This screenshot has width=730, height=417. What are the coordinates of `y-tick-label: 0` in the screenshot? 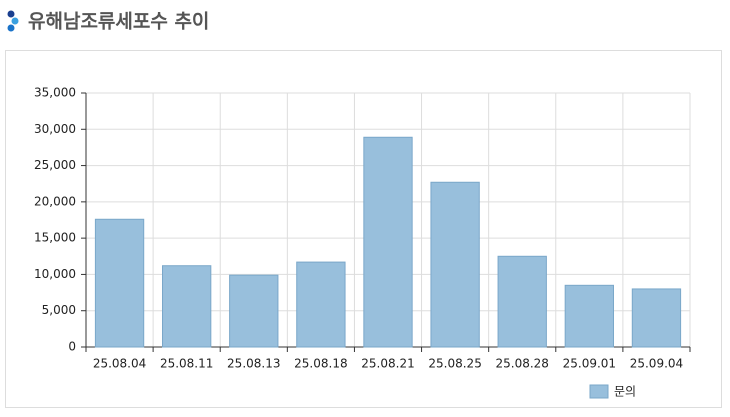 It's located at (72, 347).